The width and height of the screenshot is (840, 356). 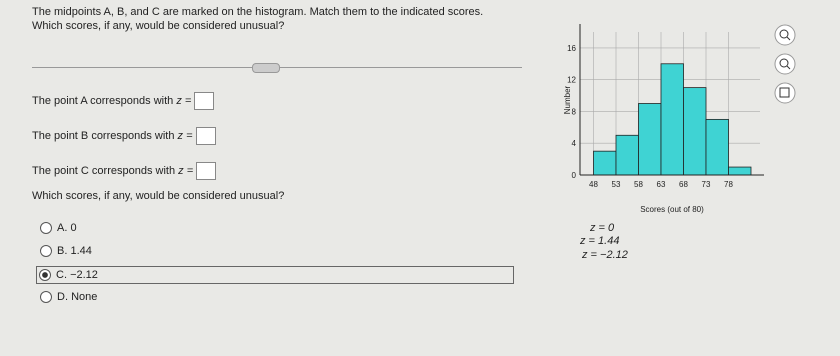 I want to click on x-tick-label: 78, so click(x=728, y=184).